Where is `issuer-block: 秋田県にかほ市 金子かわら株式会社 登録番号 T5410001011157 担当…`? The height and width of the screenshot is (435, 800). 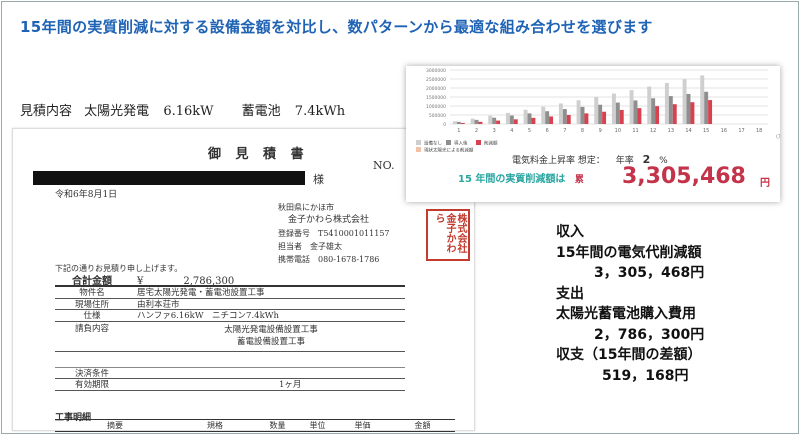
issuer-block: 秋田県にかほ市 金子かわら株式会社 登録番号 T5410001011157 担当… is located at coordinates (334, 233).